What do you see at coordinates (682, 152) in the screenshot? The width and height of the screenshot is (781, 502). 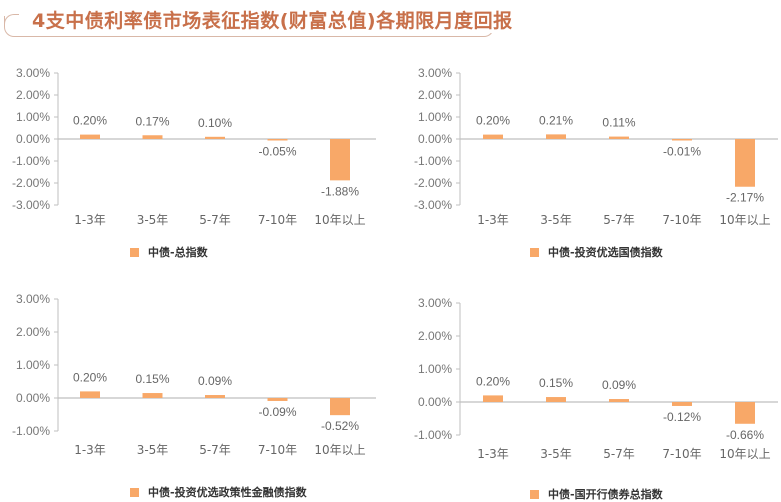 I see `bar-value-label: -0.01%` at bounding box center [682, 152].